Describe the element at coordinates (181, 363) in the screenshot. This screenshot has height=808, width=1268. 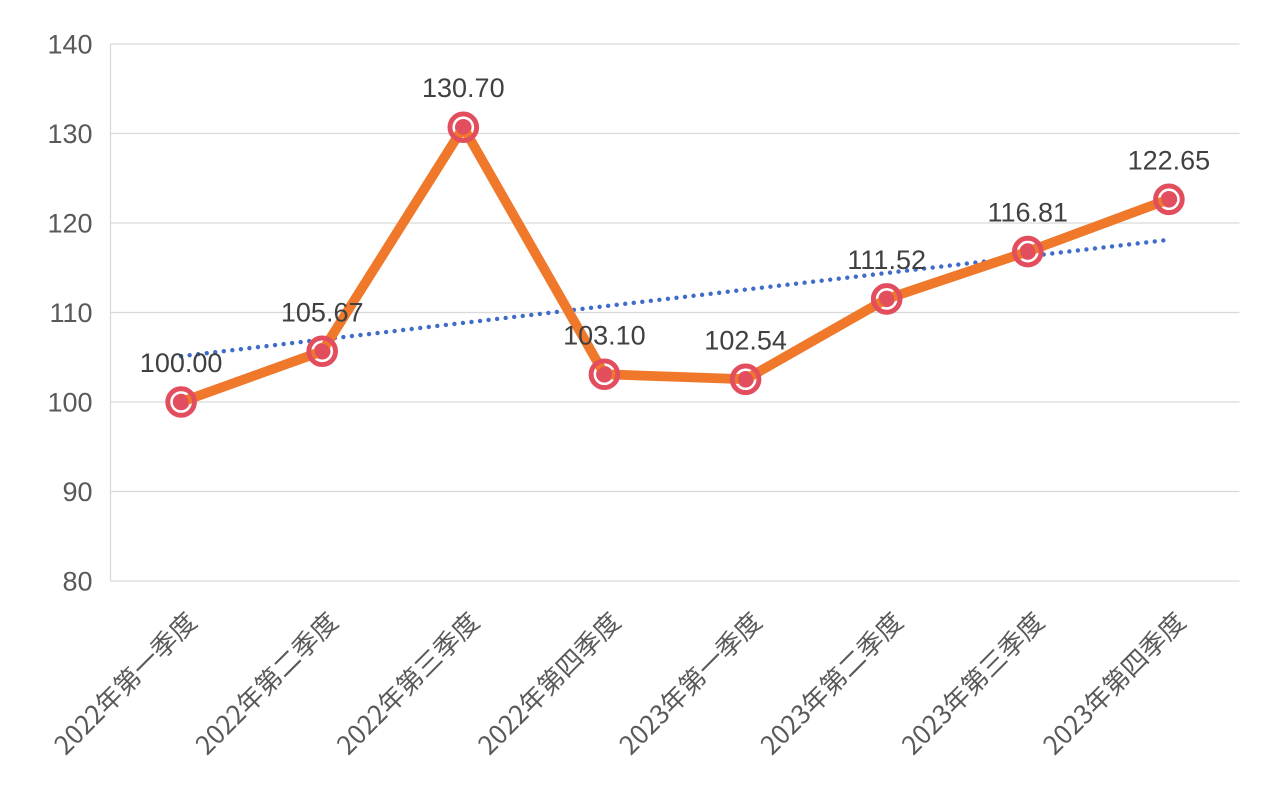
I see `svg-text: 100.00` at that location.